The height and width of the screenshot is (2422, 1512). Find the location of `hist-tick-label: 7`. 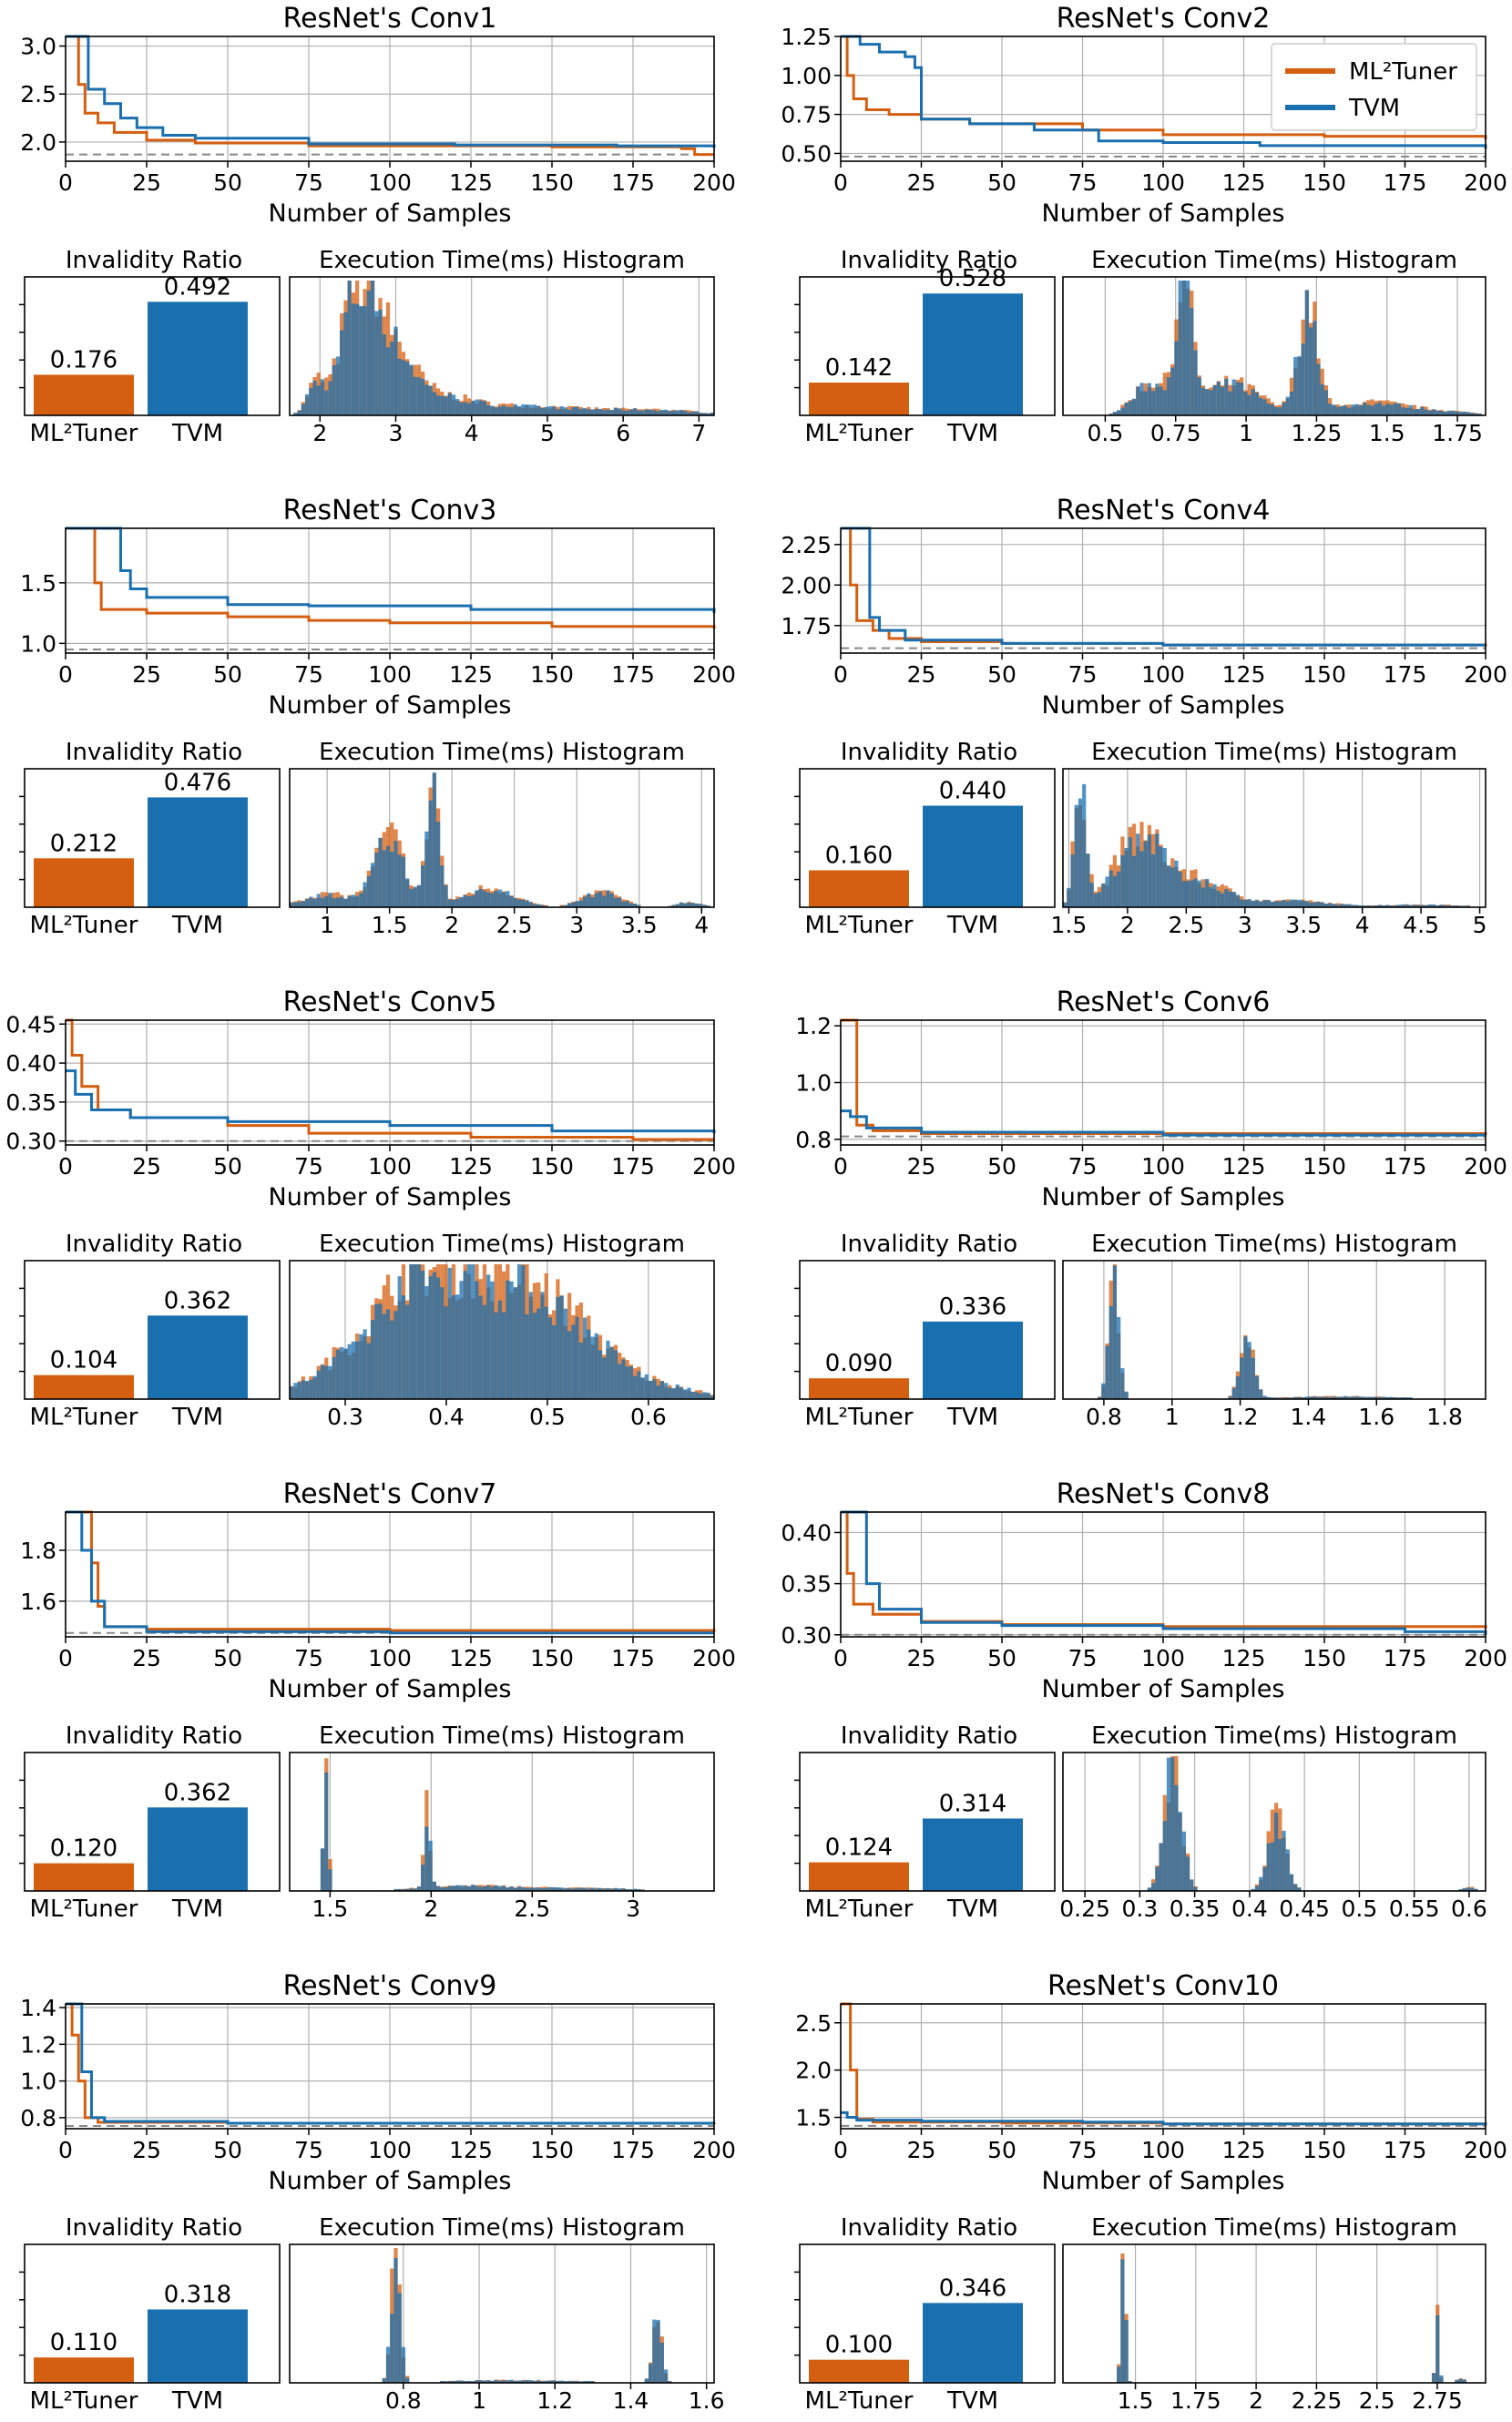

hist-tick-label: 7 is located at coordinates (699, 433).